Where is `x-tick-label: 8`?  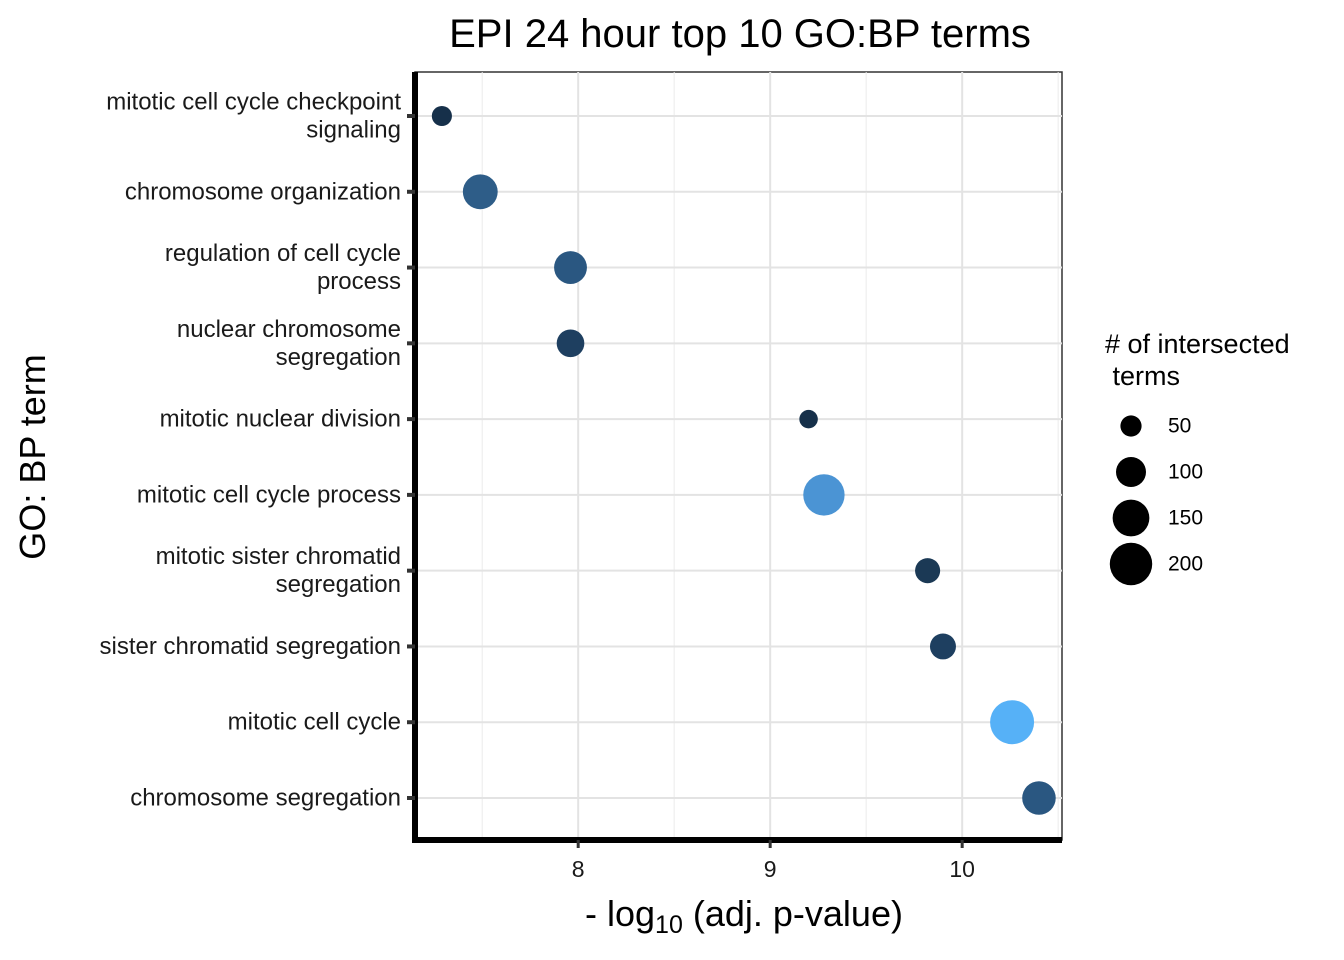
x-tick-label: 8 is located at coordinates (578, 869).